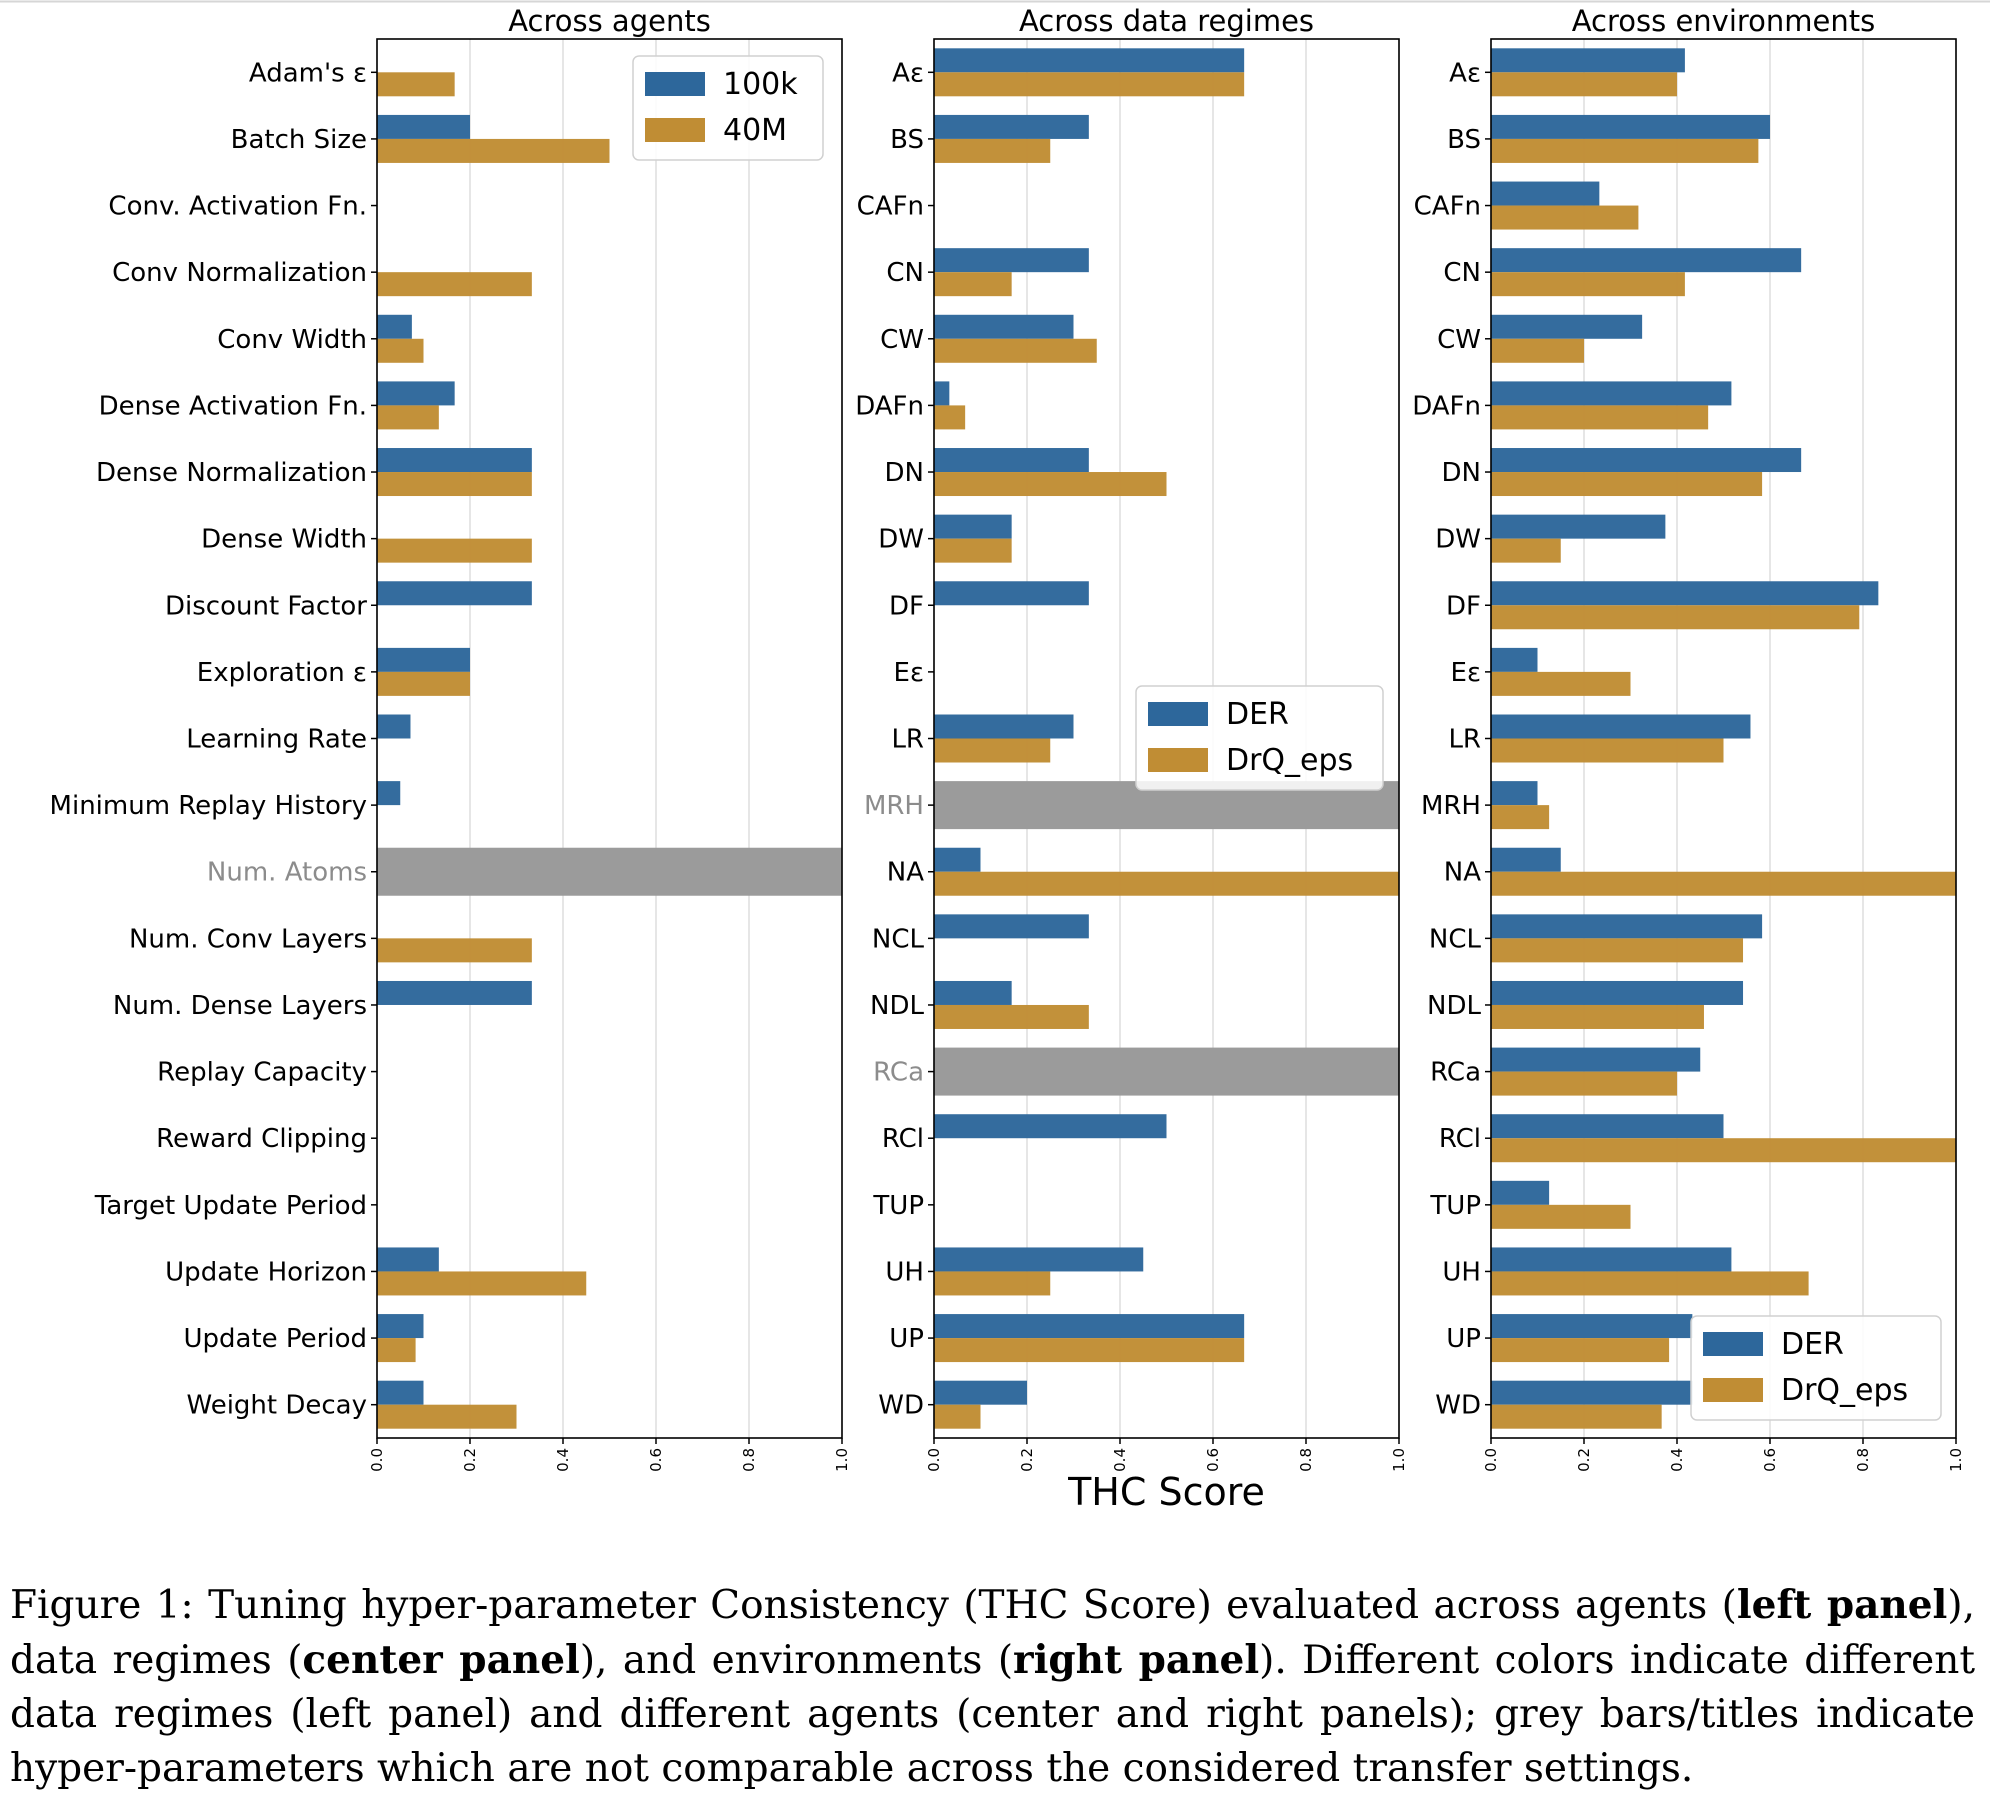 The image size is (1990, 1802). Describe the element at coordinates (282, 673) in the screenshot. I see `category-label: Exploration ε` at that location.